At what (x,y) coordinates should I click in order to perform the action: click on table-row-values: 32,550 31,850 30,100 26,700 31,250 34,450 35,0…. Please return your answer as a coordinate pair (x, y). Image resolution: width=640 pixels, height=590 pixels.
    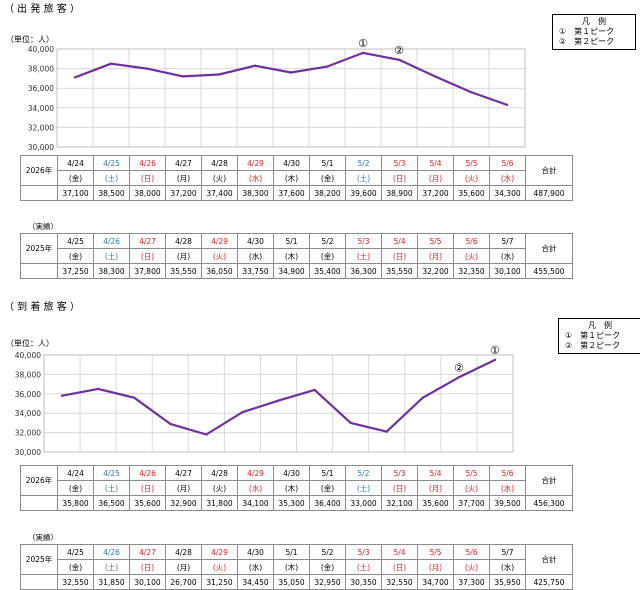
    Looking at the image, I should click on (296, 582).